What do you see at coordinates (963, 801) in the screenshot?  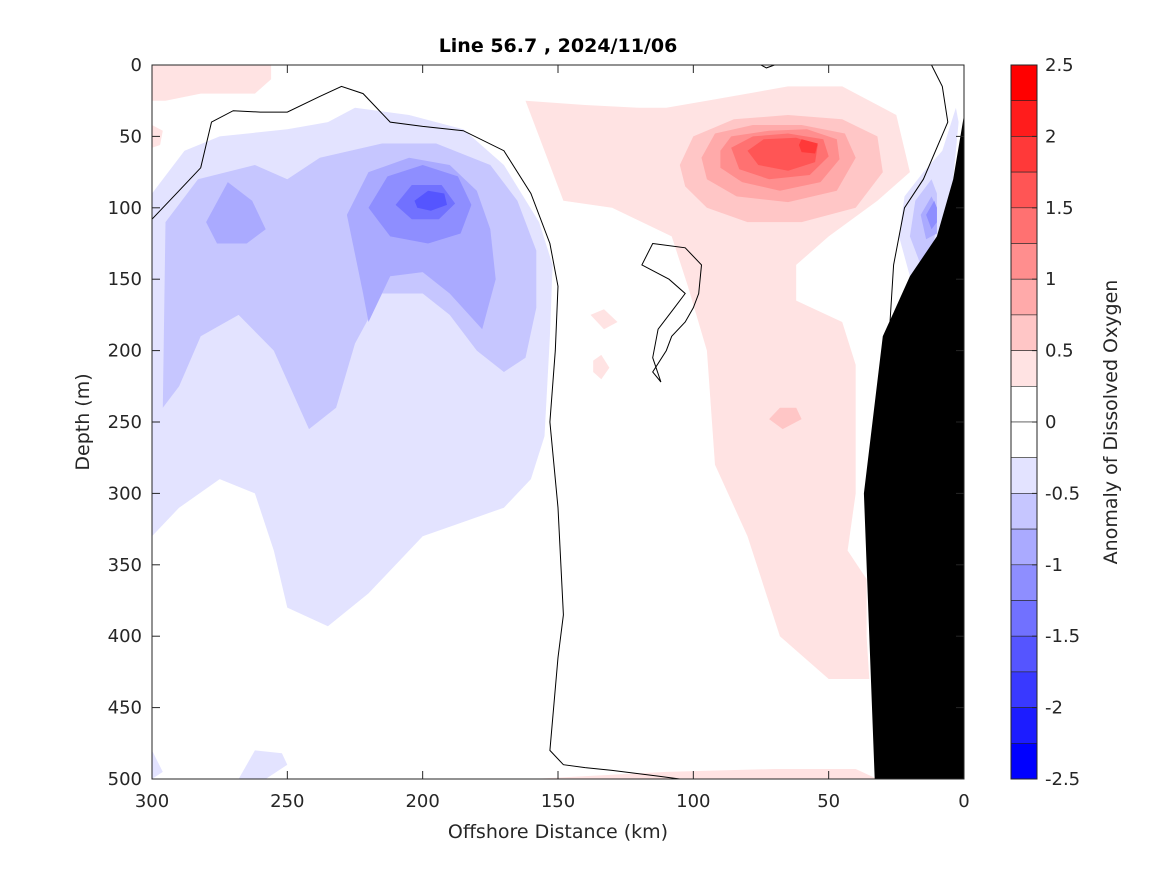 I see `x-tick-label: 0` at bounding box center [963, 801].